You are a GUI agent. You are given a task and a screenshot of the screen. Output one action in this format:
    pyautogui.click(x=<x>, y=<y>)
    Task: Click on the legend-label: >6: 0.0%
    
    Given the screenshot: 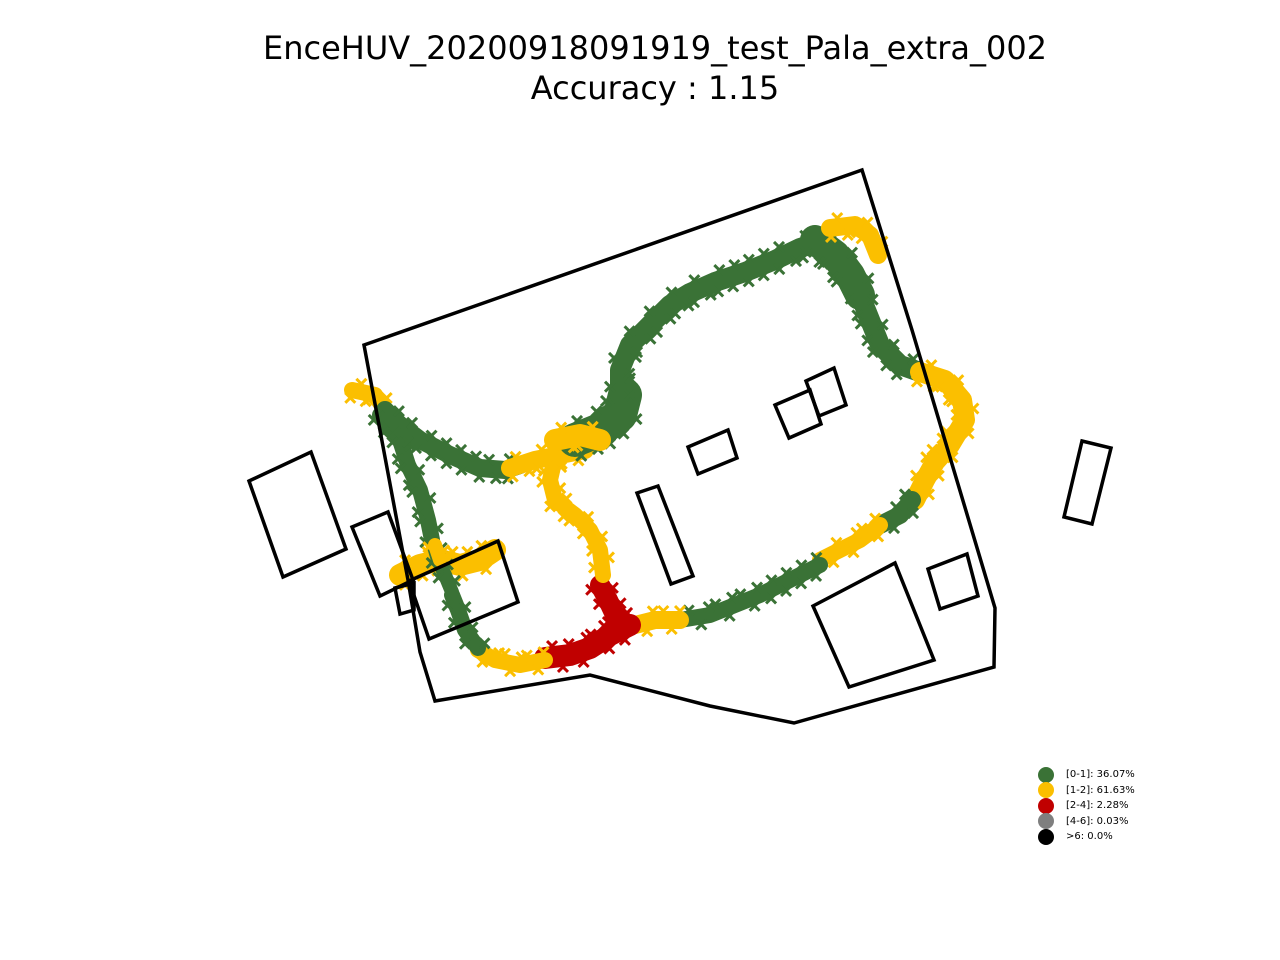 What is the action you would take?
    pyautogui.click(x=1089, y=837)
    